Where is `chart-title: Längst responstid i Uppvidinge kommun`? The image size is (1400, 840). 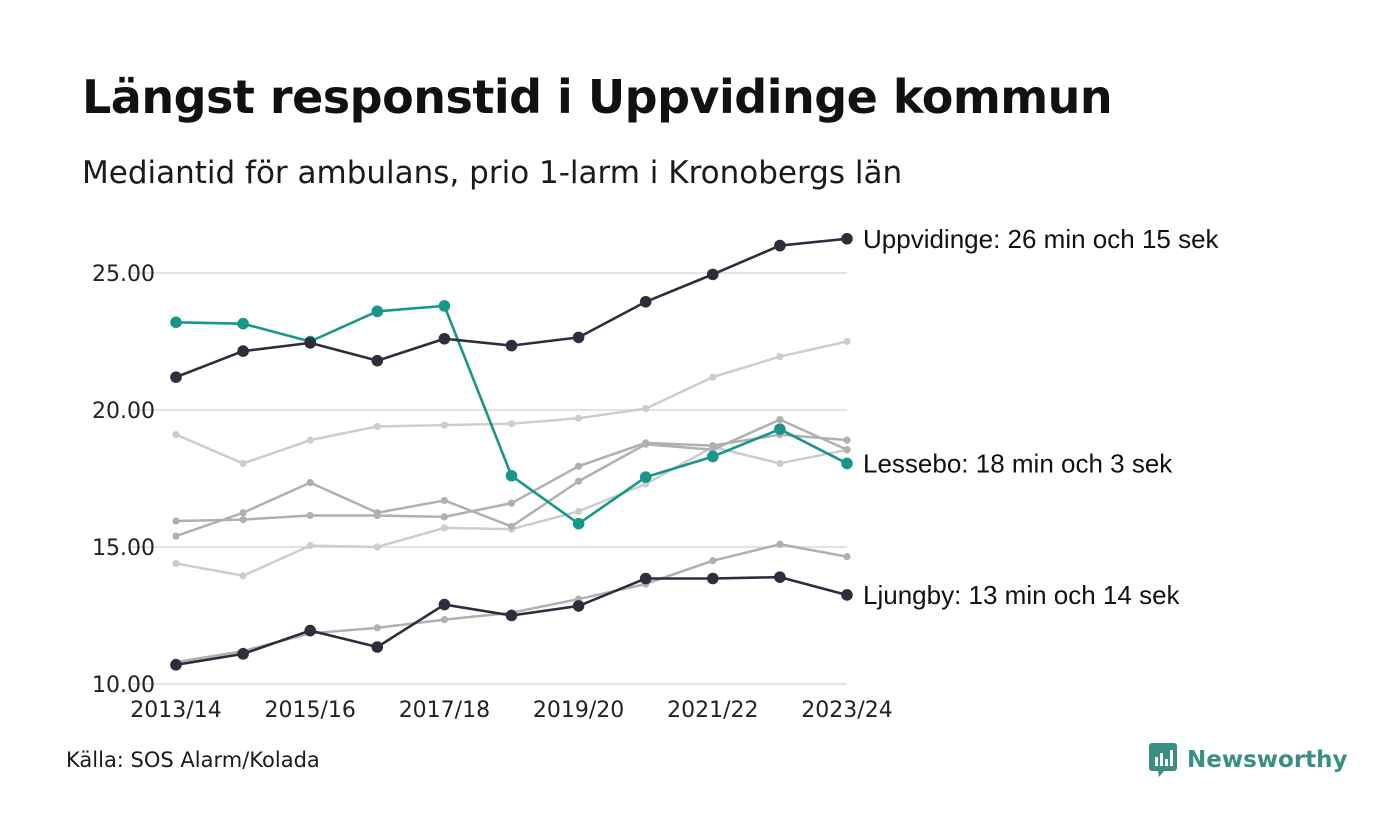 chart-title: Längst responstid i Uppvidinge kommun is located at coordinates (597, 97).